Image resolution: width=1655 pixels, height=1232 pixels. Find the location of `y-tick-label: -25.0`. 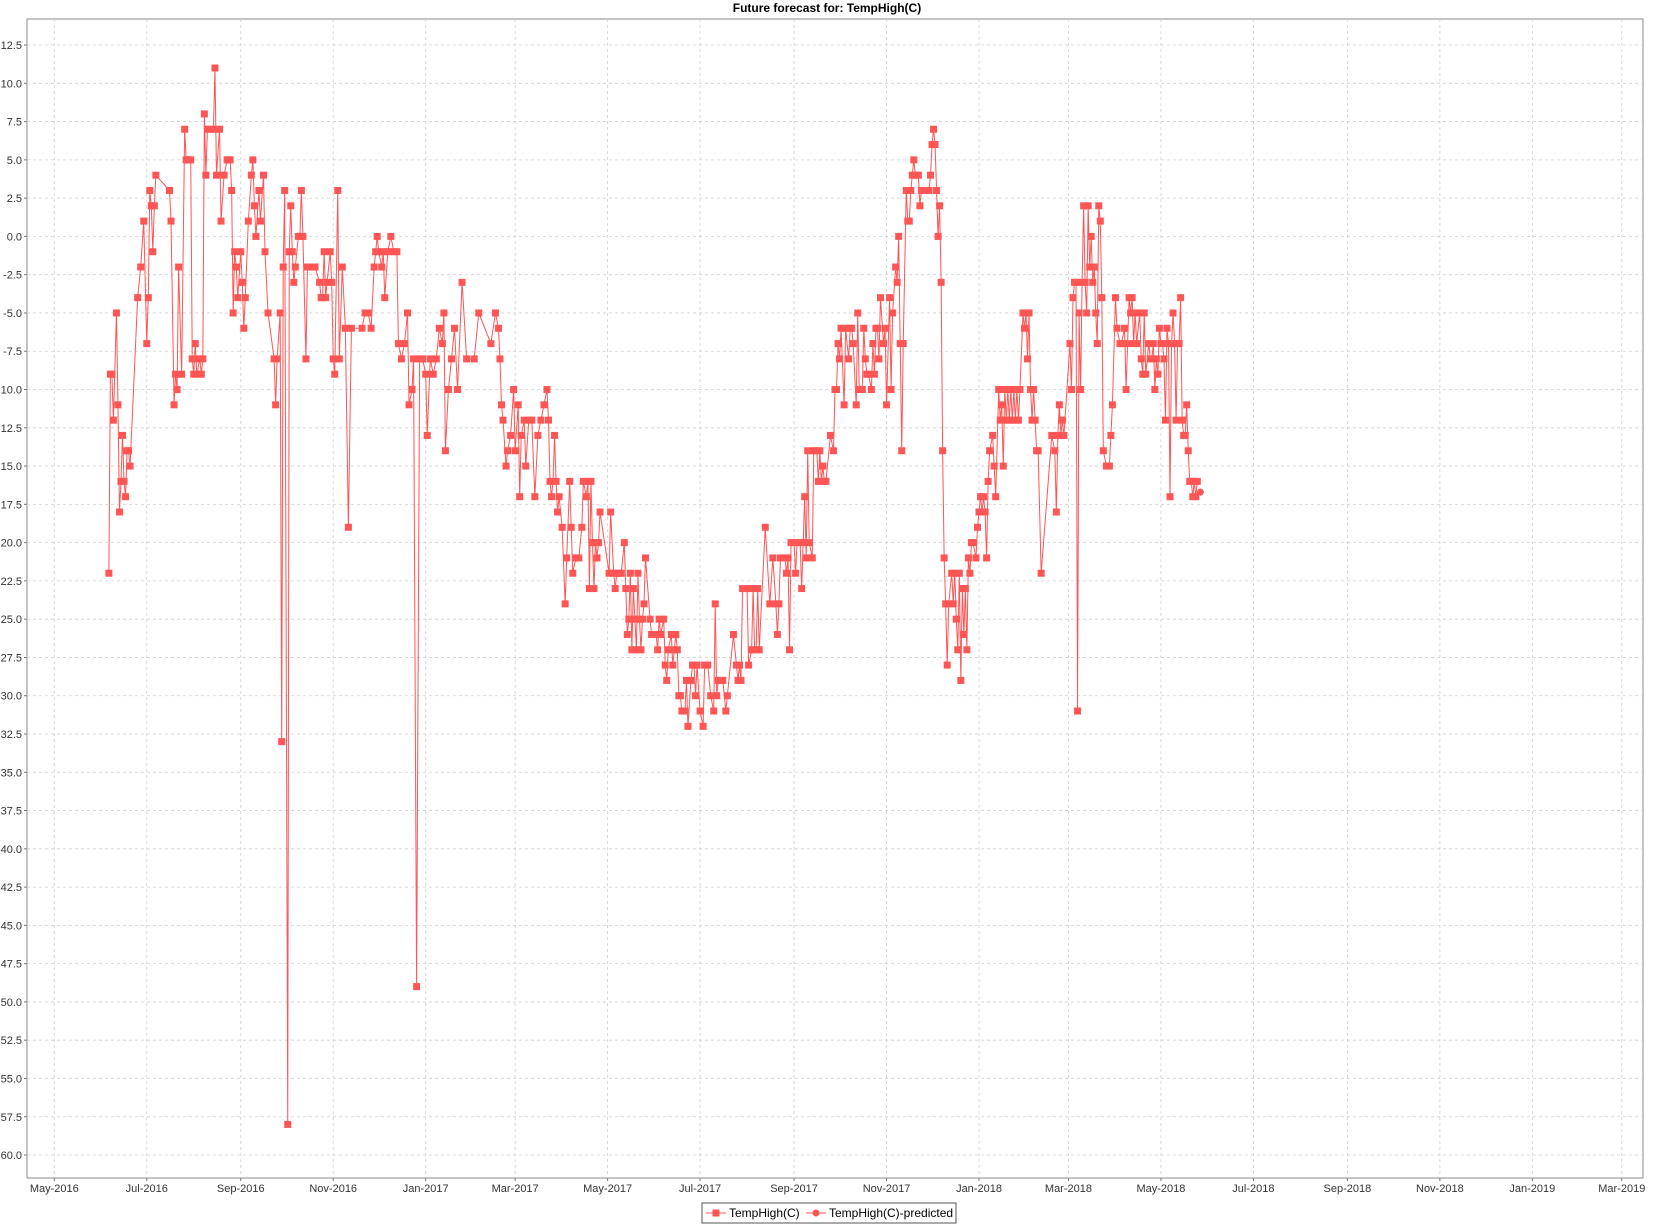

y-tick-label: -25.0 is located at coordinates (11, 620).